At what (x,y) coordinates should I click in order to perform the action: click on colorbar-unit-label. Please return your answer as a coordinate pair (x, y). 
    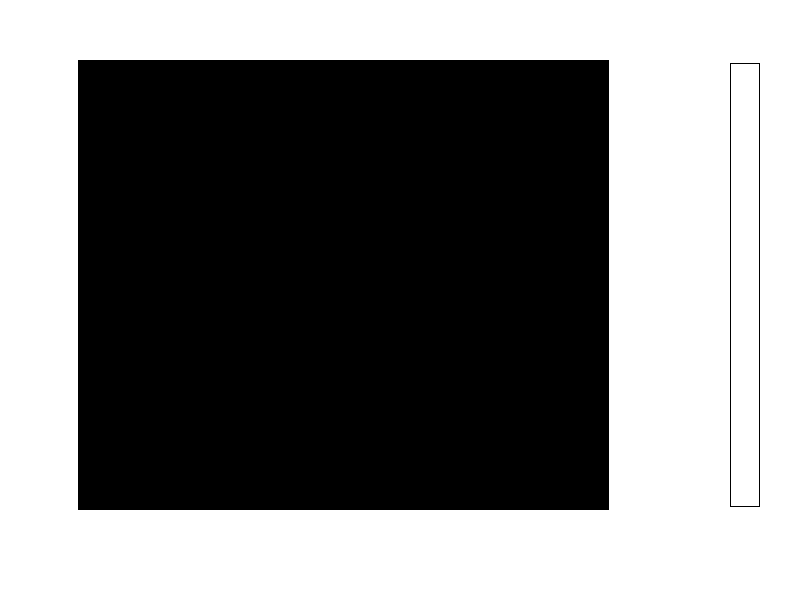
    Looking at the image, I should click on (744, 541).